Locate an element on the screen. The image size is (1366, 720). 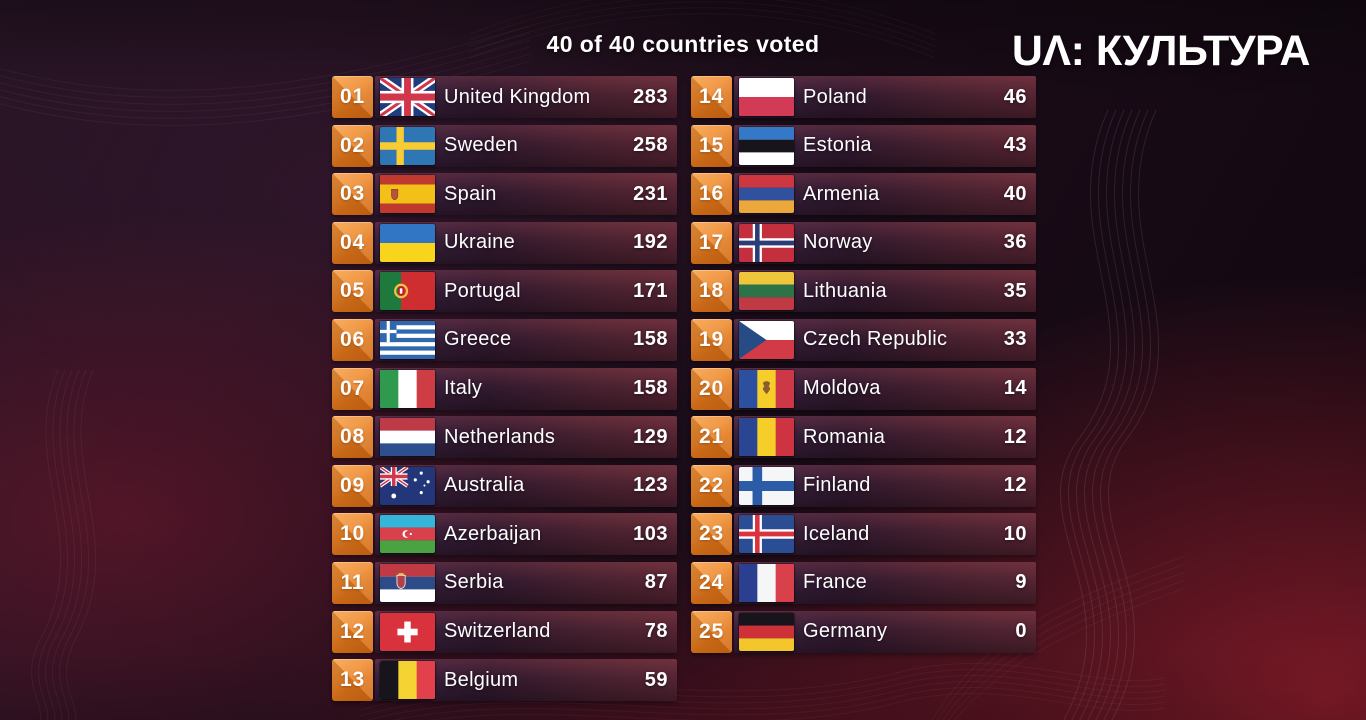
scoreboard-row: 20 Moldova 14 is located at coordinates (863, 388).